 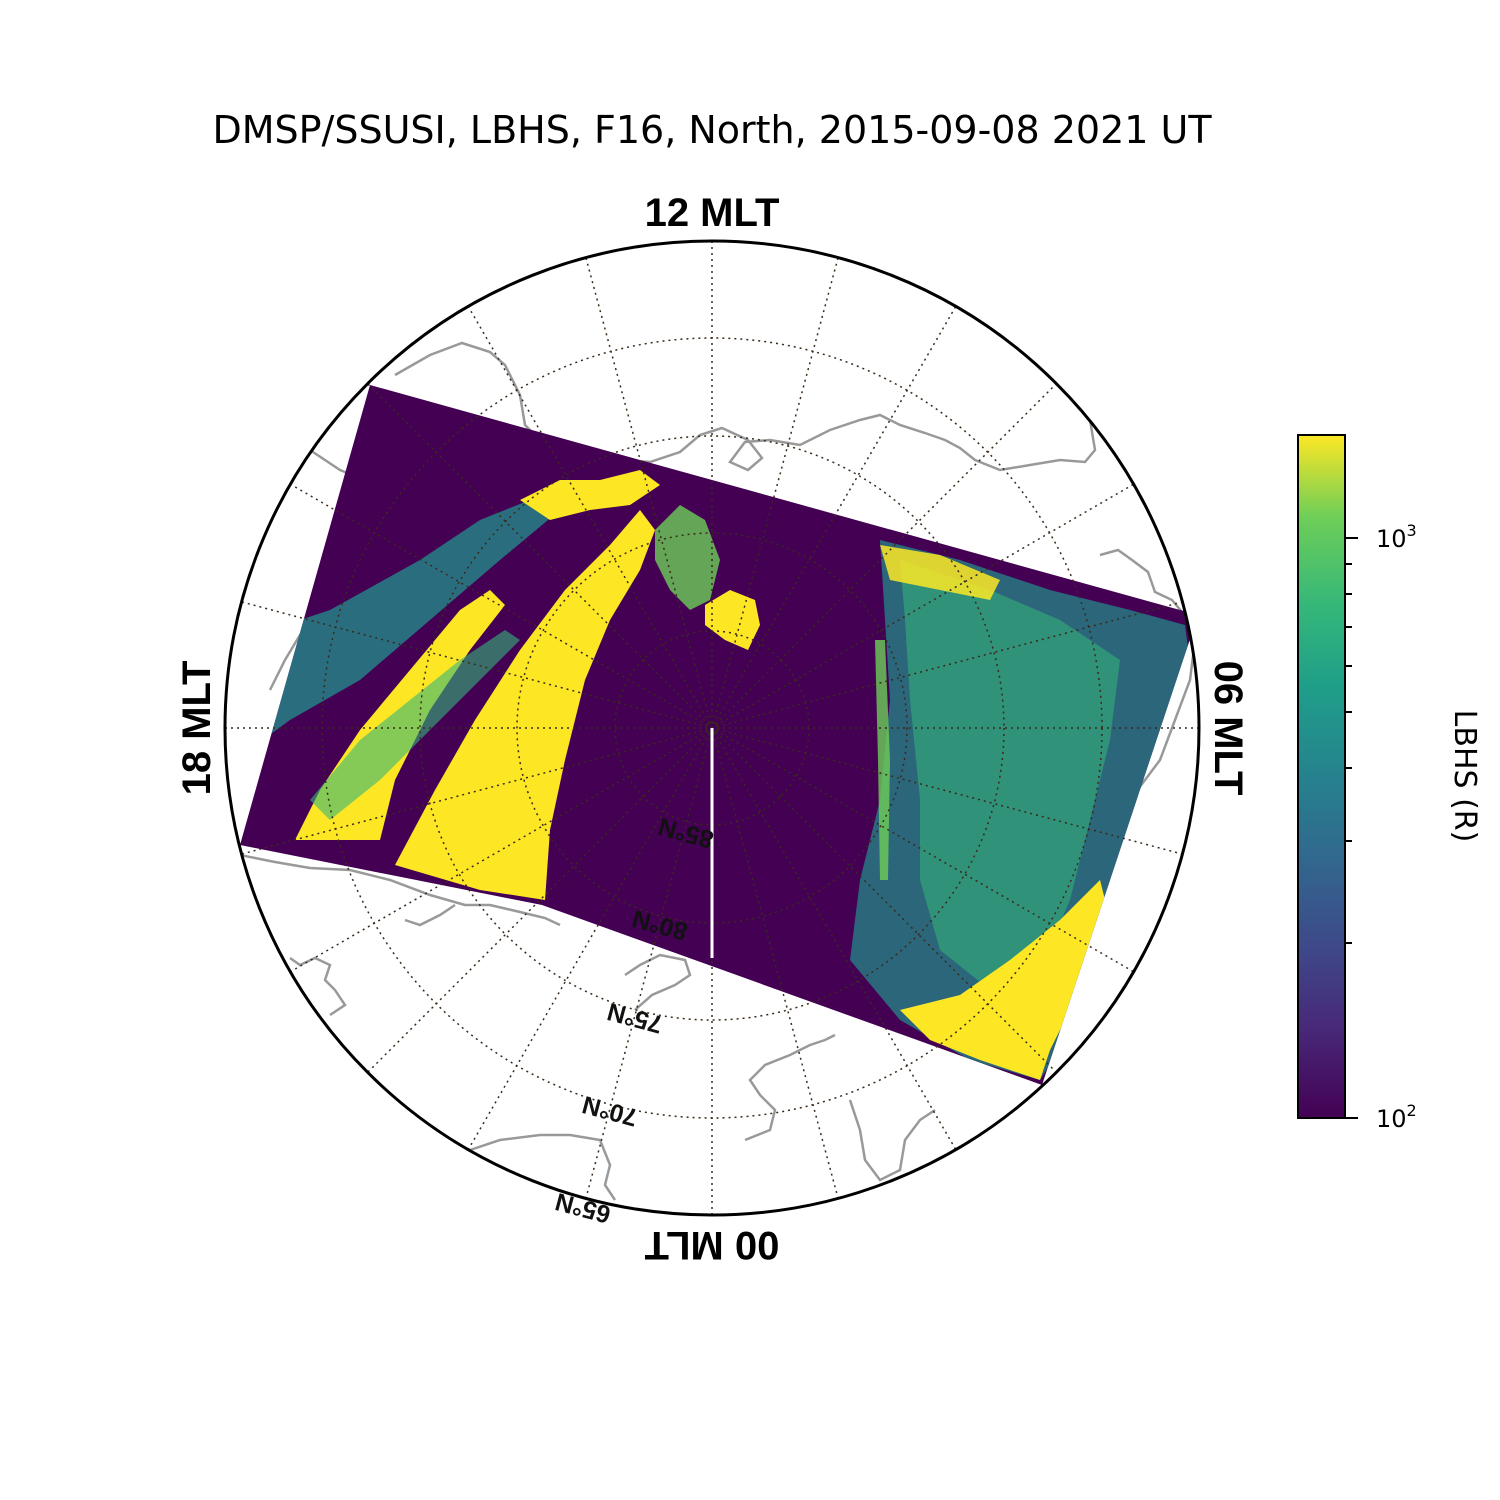 What do you see at coordinates (732, 620) in the screenshot?
I see `aurora-spot` at bounding box center [732, 620].